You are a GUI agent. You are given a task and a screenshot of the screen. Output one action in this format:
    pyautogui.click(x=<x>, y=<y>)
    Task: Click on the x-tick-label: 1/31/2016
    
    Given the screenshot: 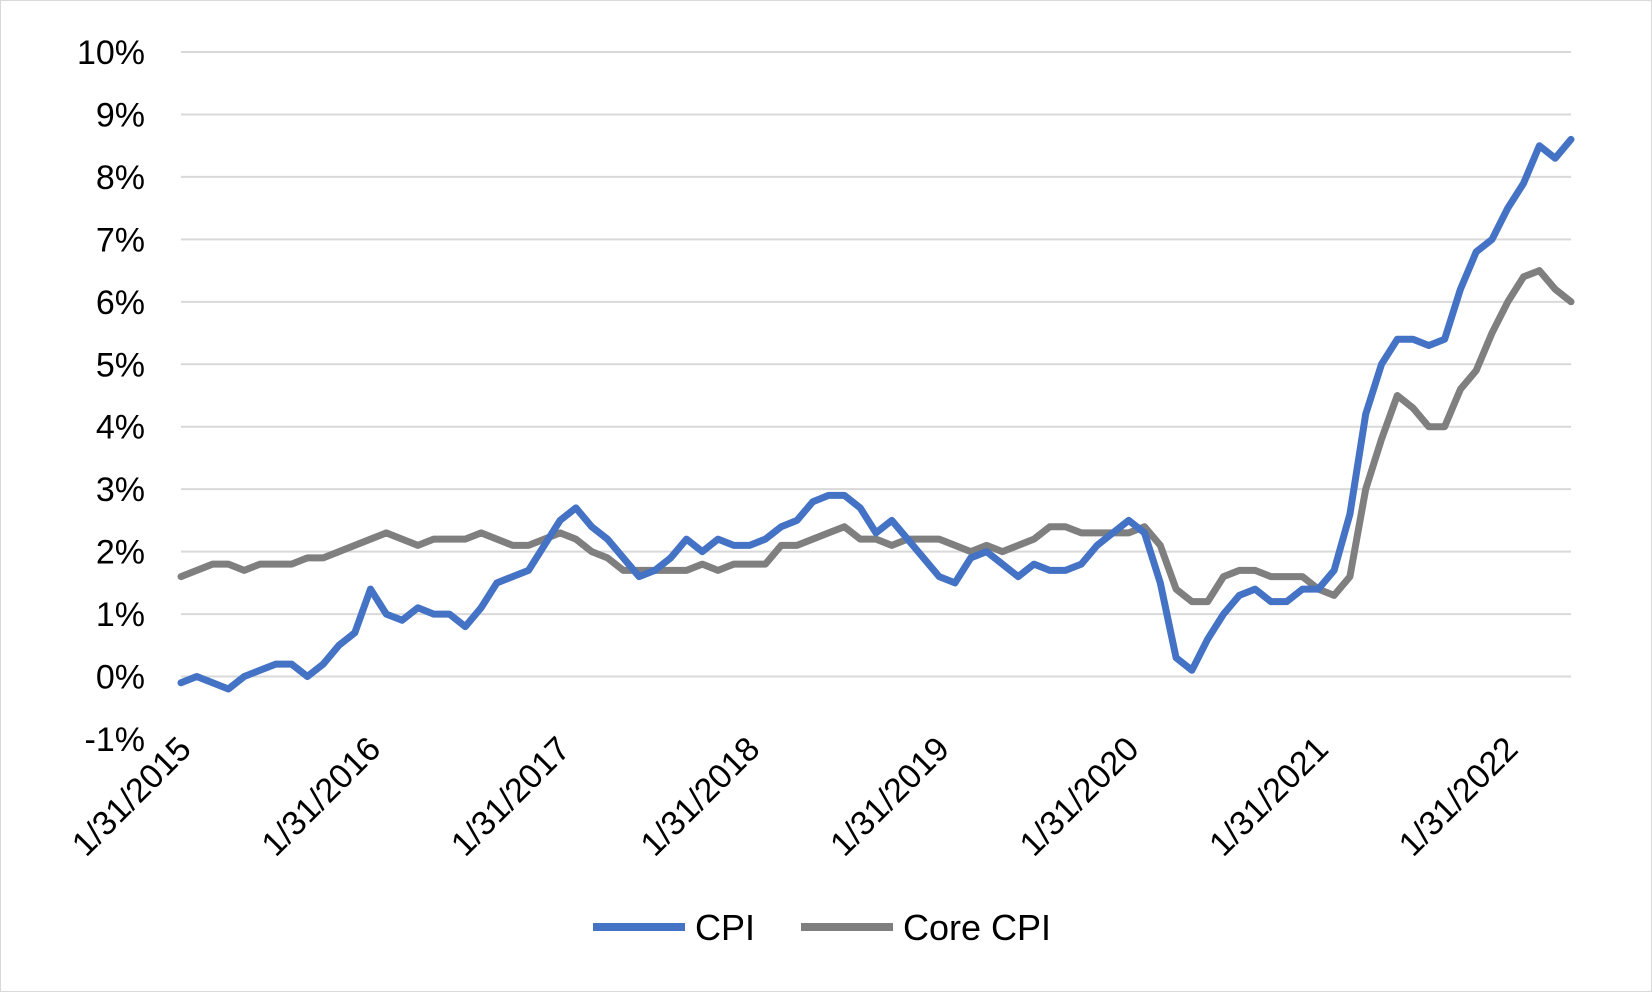 What is the action you would take?
    pyautogui.click(x=321, y=797)
    